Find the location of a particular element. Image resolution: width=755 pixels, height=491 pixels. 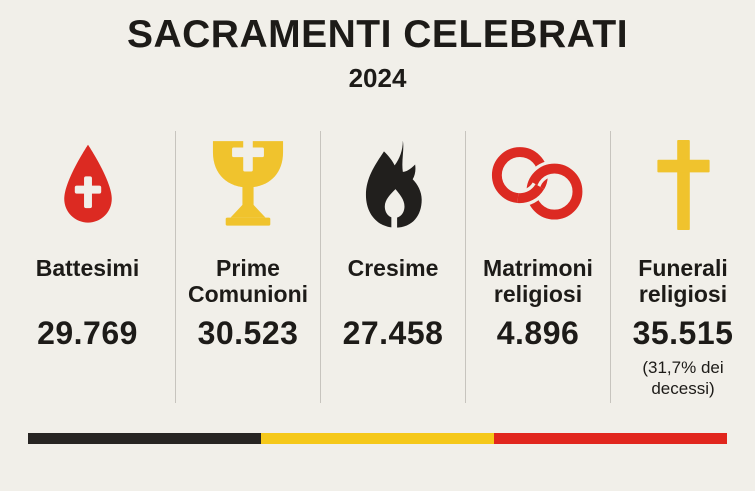

stat-label: Battesimi is located at coordinates (87, 268).